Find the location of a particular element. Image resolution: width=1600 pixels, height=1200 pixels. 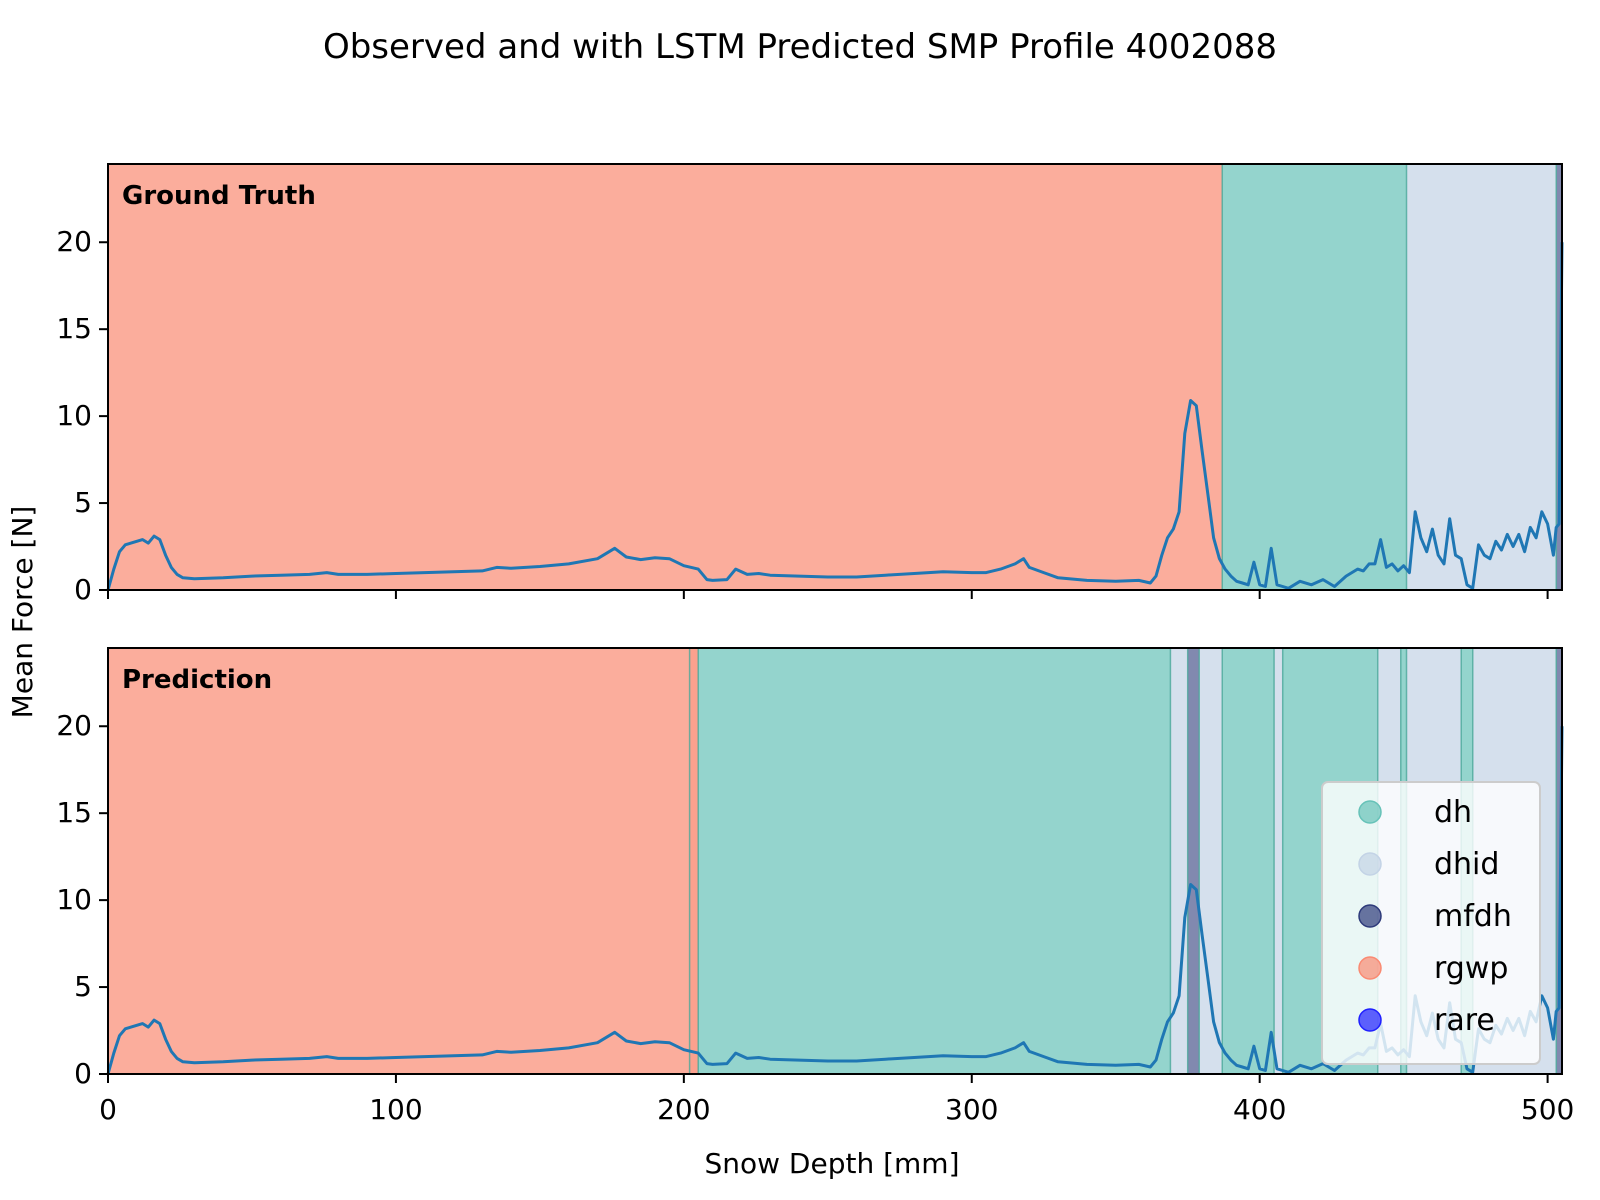

legend-marker-dh is located at coordinates (1370, 812).